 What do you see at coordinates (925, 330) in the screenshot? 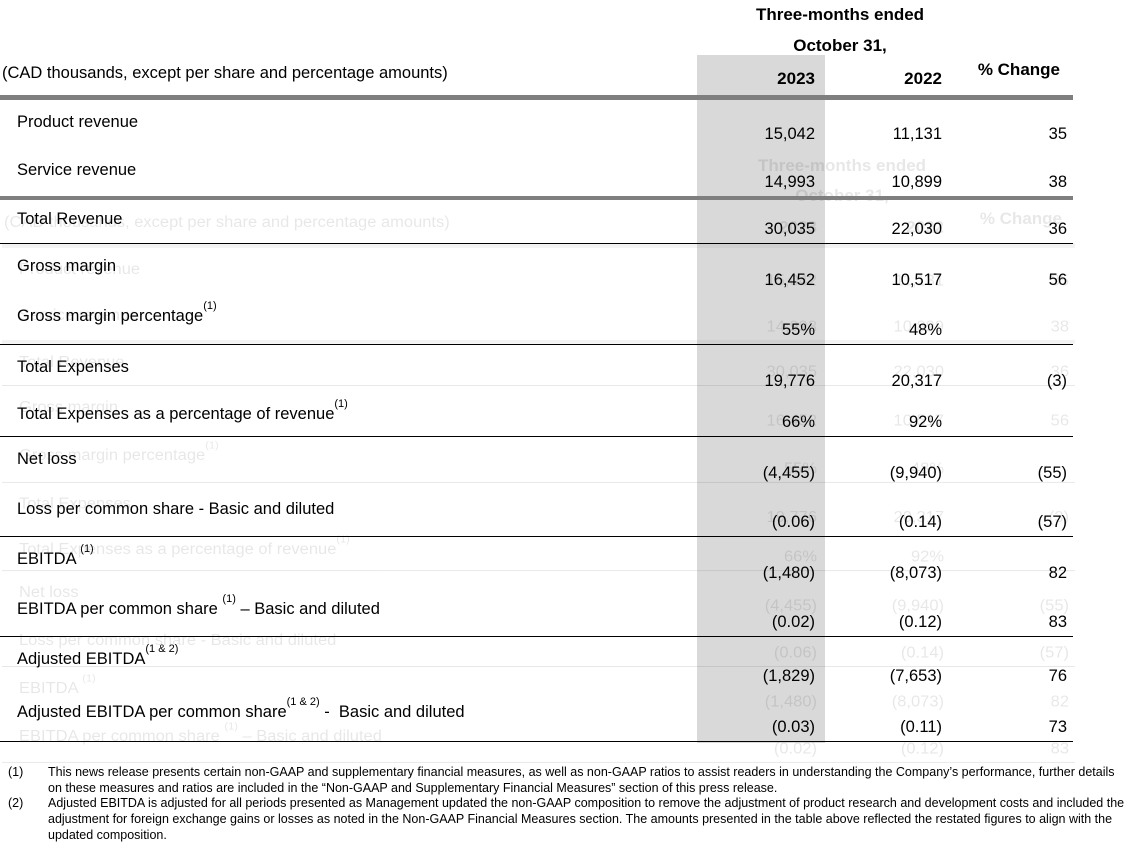
I see `value-2022: 48%` at bounding box center [925, 330].